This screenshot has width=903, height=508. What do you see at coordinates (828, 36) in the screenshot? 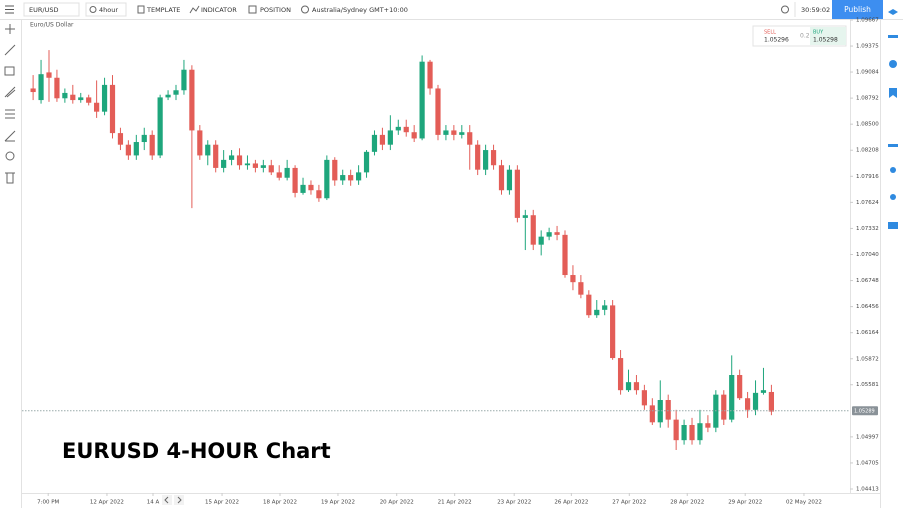
I see `buy-box` at bounding box center [828, 36].